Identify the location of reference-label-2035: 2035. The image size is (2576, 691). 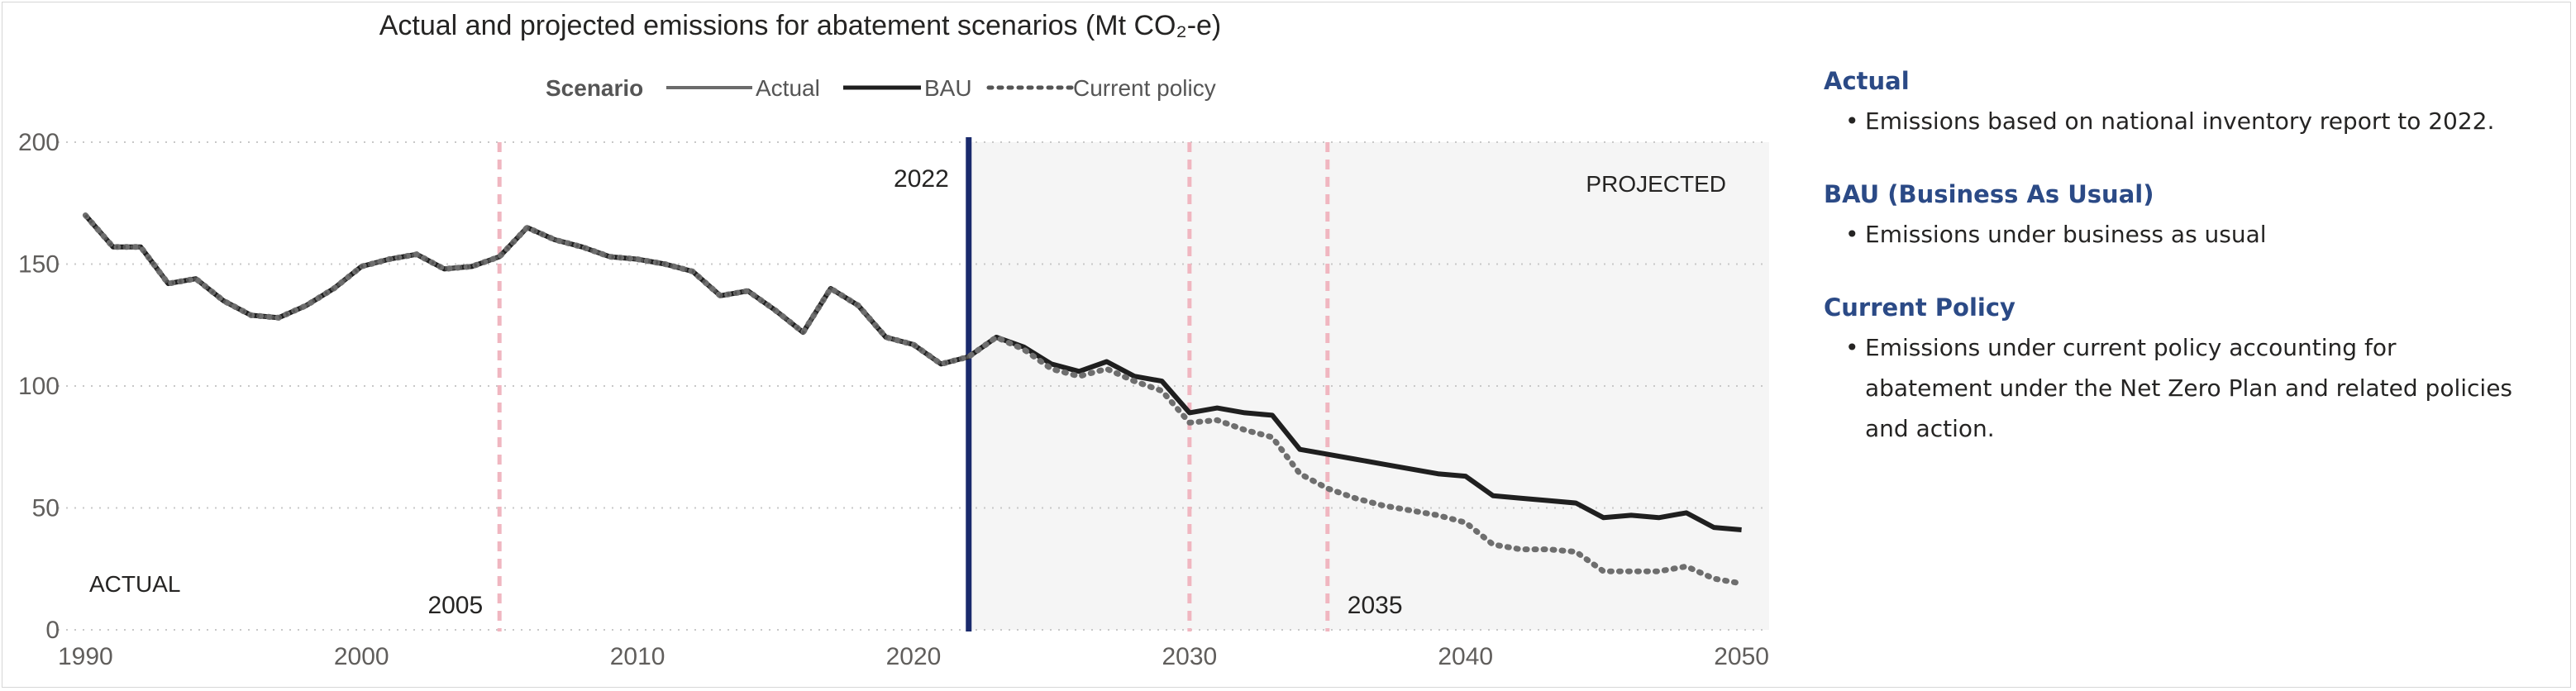
(1375, 605).